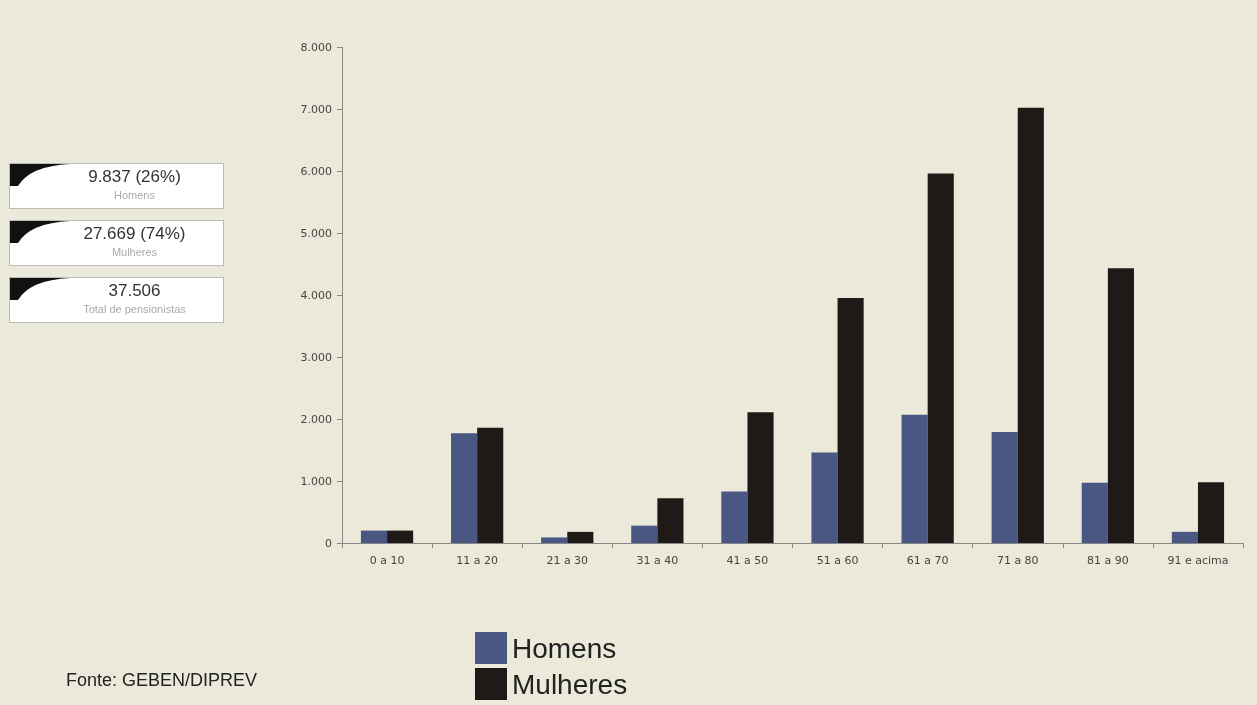 The width and height of the screenshot is (1257, 705). Describe the element at coordinates (477, 560) in the screenshot. I see `x-tick-label: 11 a 20` at that location.